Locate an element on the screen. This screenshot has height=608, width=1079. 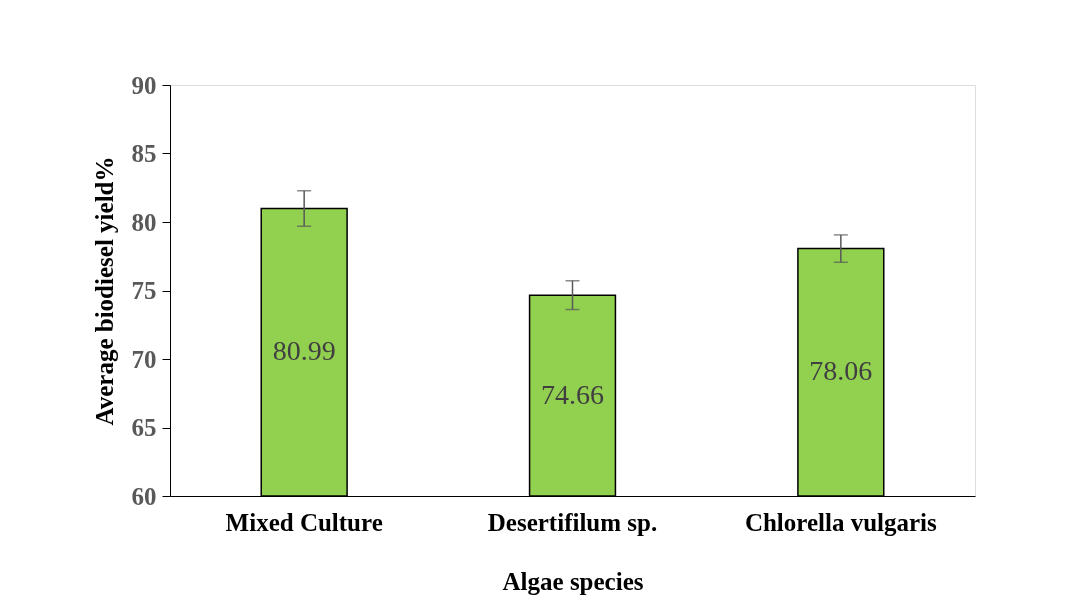
y-tick-label: 80 is located at coordinates (144, 222).